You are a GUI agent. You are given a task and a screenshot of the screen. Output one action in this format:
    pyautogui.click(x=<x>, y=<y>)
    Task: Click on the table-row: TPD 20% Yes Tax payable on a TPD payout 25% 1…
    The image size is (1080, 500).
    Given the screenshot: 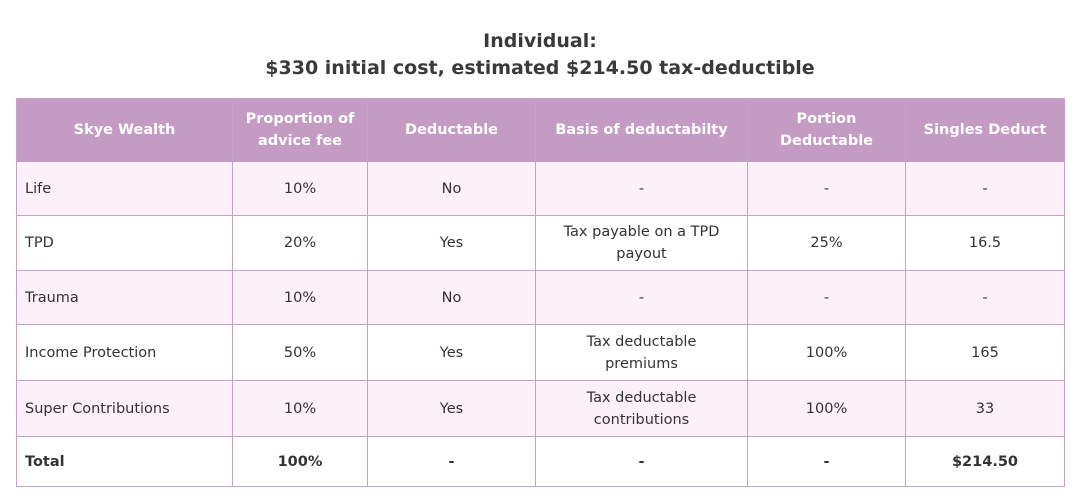 What is the action you would take?
    pyautogui.click(x=540, y=243)
    